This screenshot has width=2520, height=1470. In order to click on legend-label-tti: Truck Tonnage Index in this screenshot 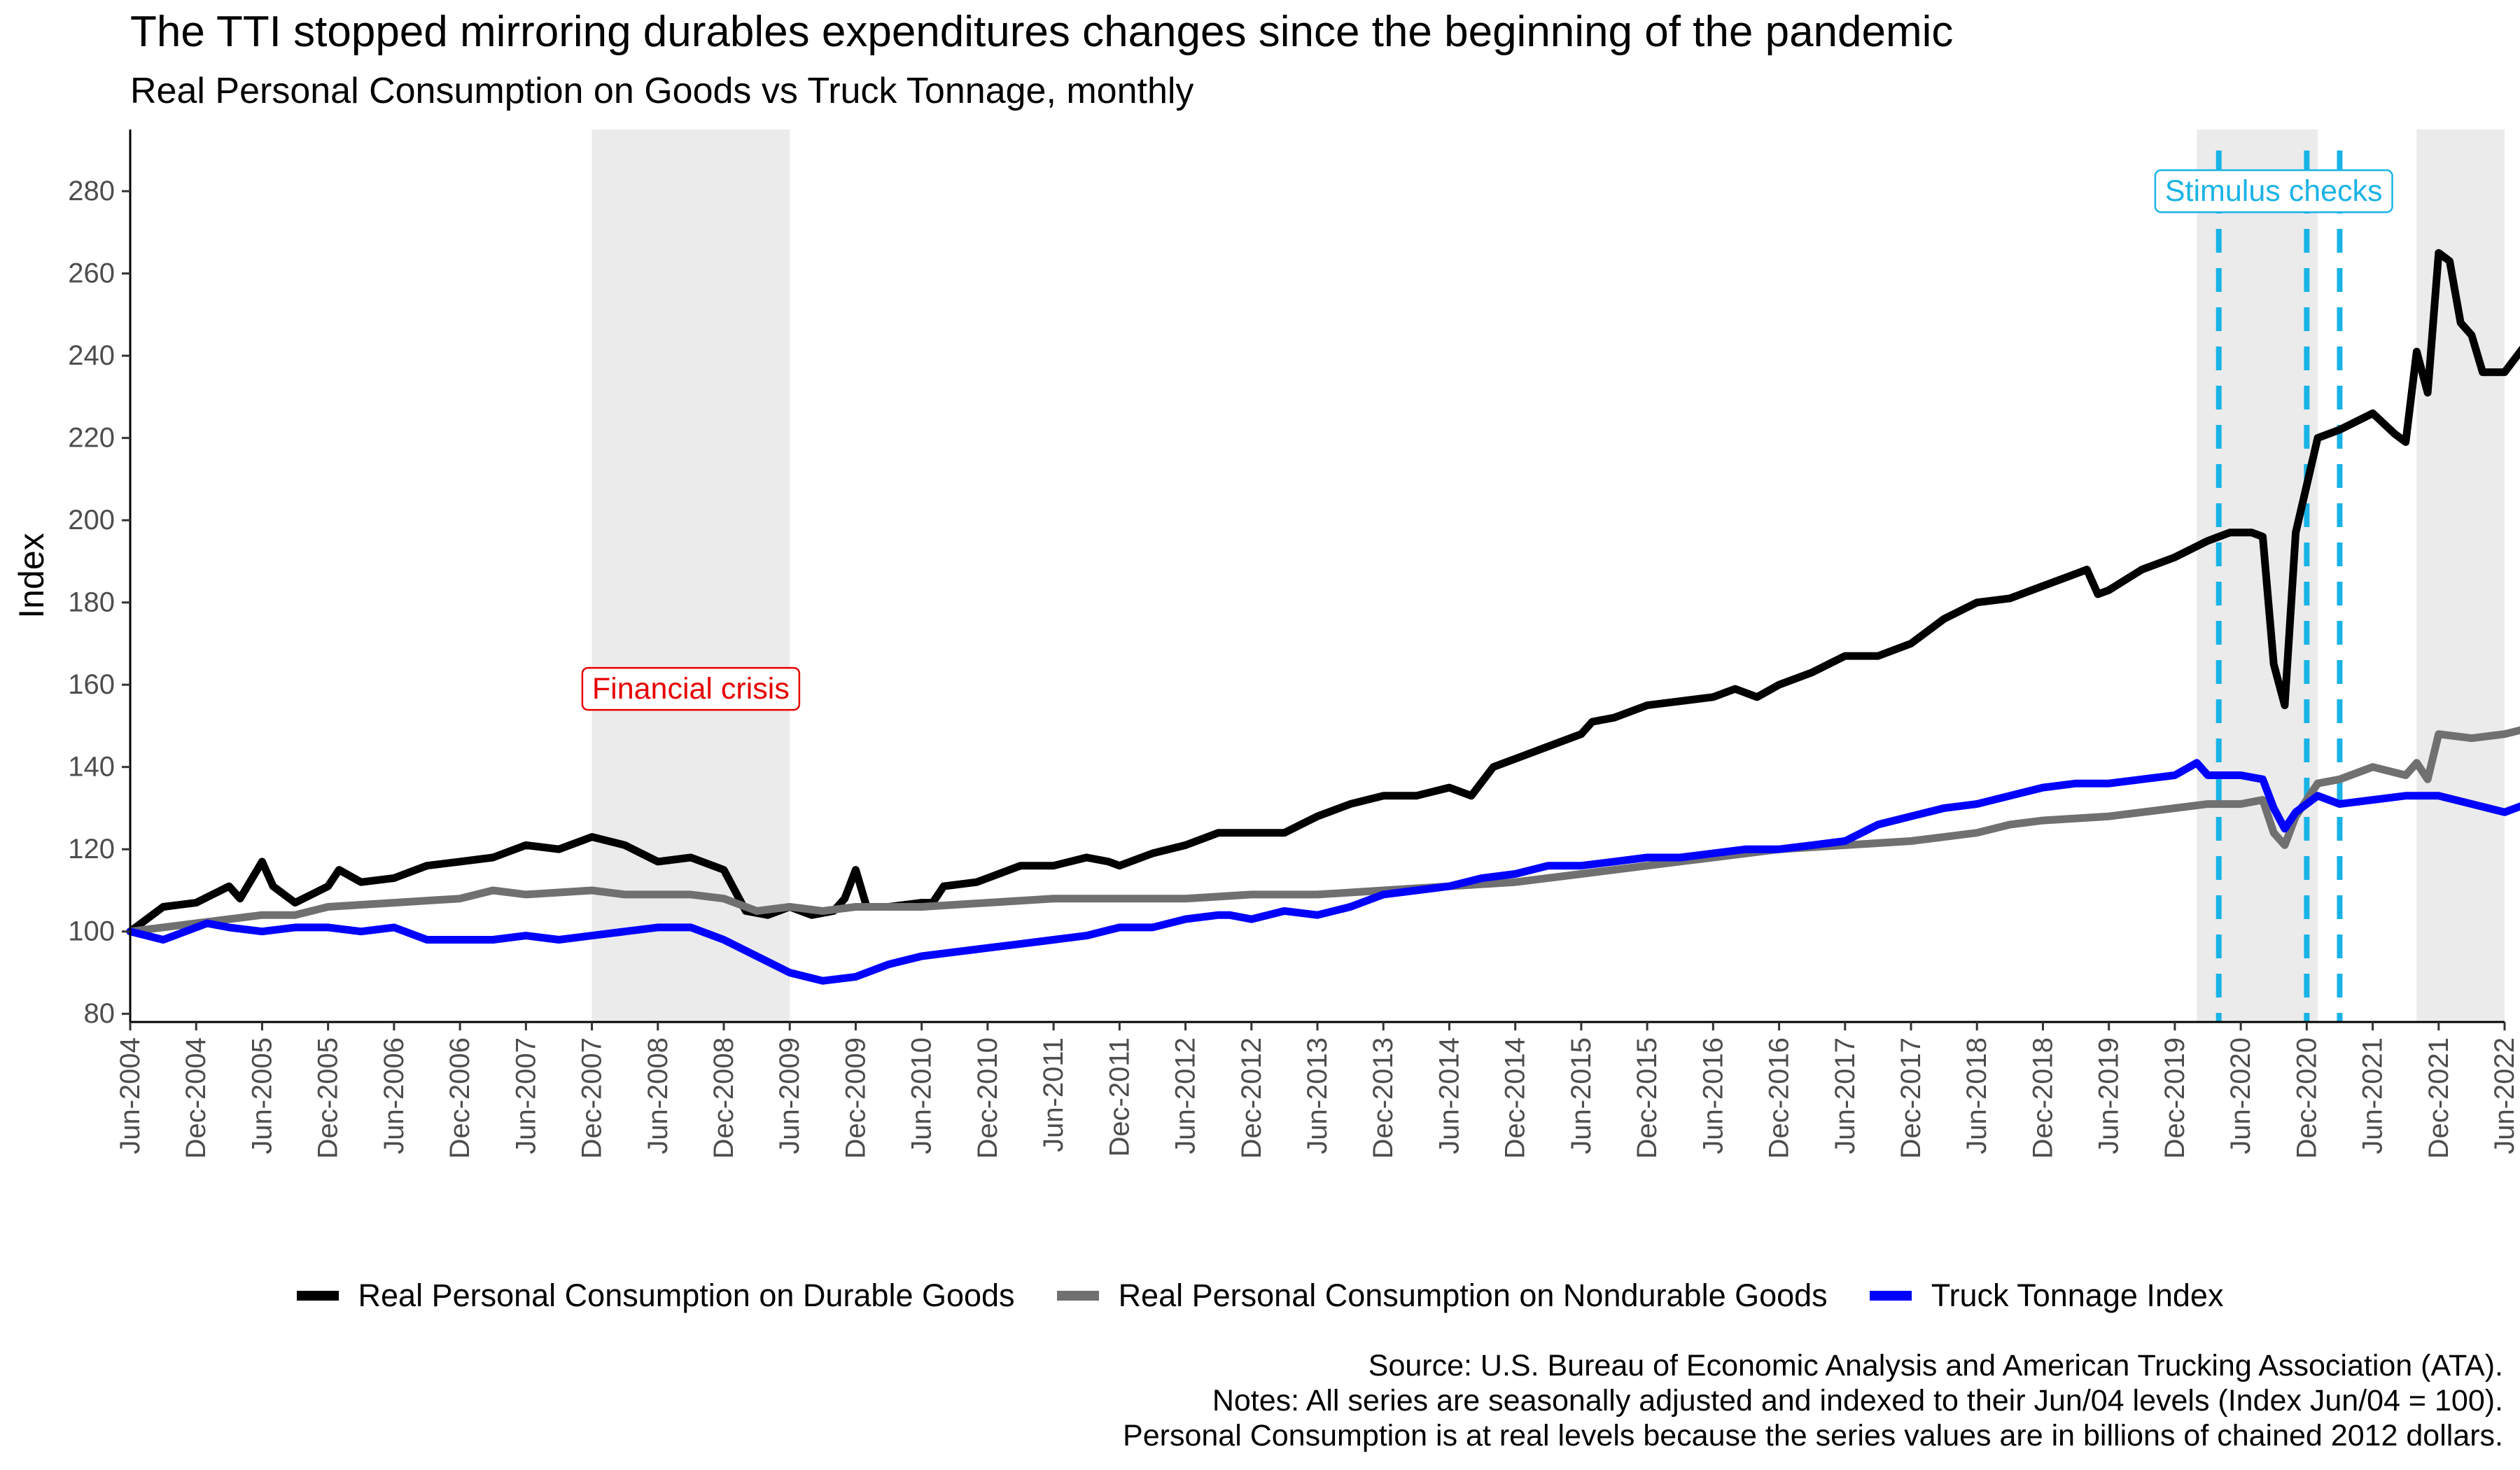, I will do `click(2077, 1295)`.